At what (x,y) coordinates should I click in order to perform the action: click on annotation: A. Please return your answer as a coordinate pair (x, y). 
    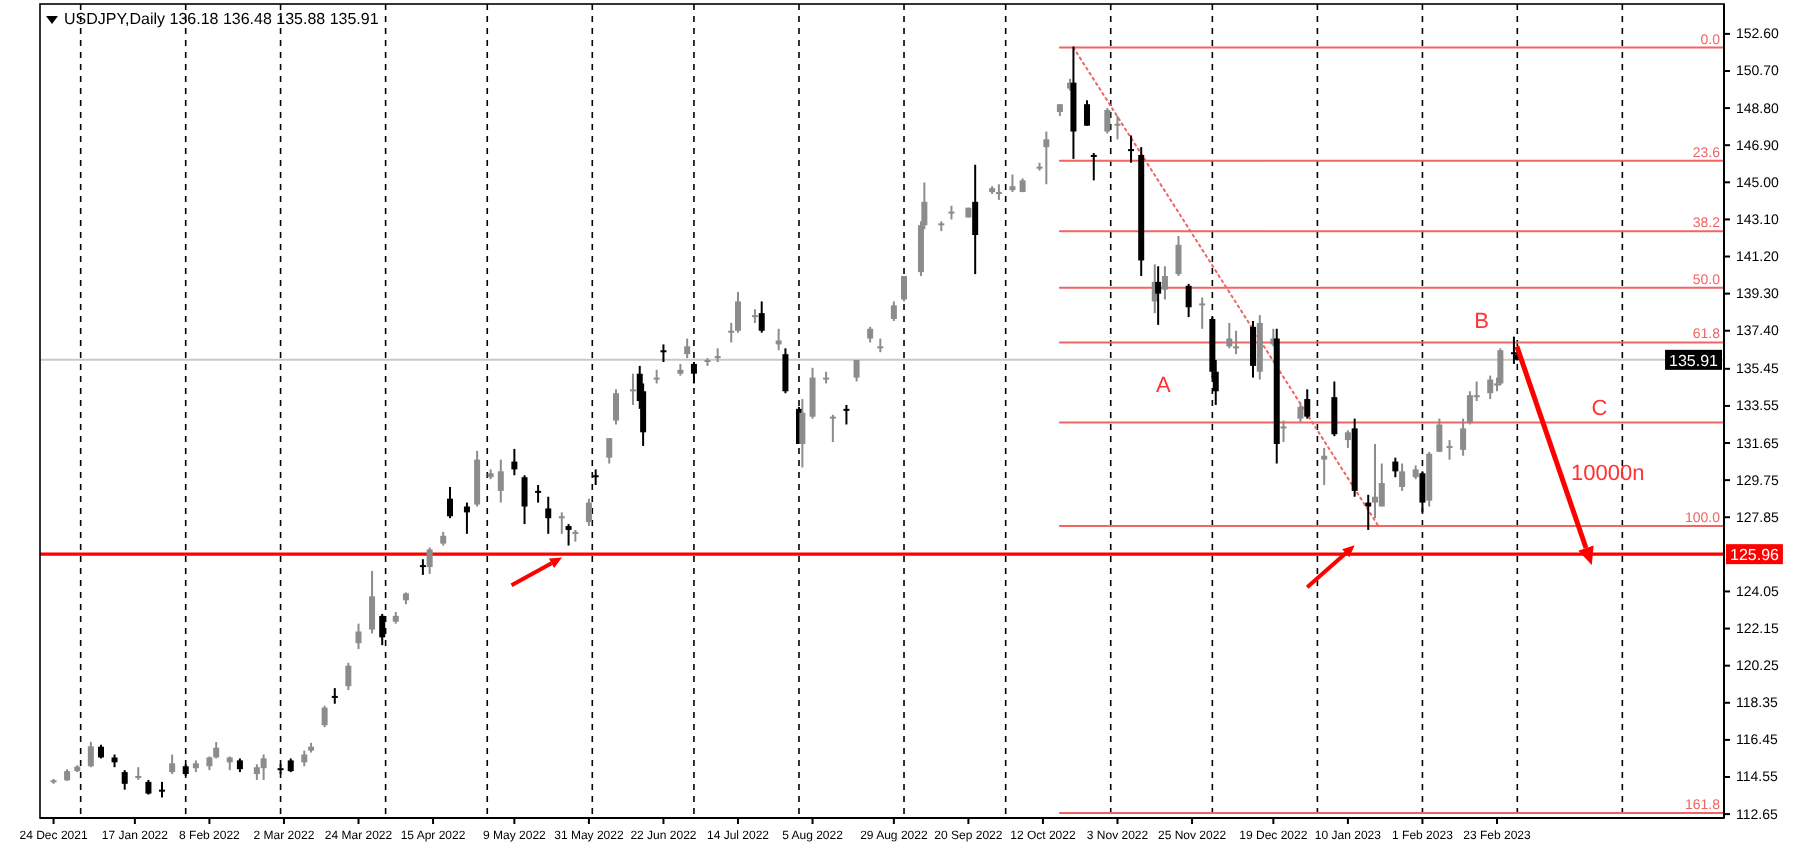
    Looking at the image, I should click on (1163, 386).